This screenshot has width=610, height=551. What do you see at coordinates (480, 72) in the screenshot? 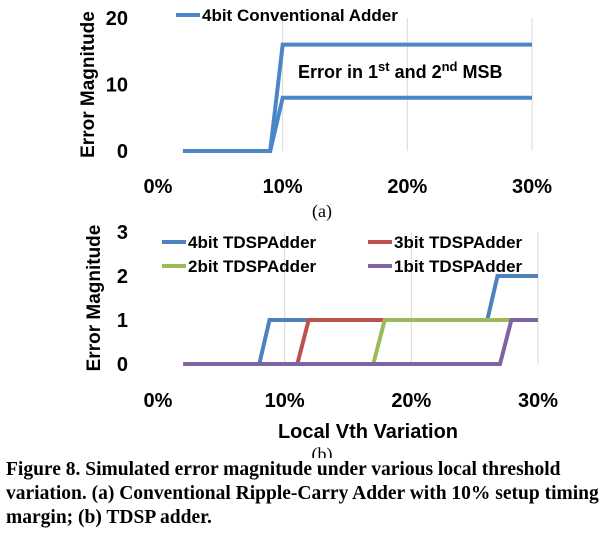
I see `annotation-part: MSB` at bounding box center [480, 72].